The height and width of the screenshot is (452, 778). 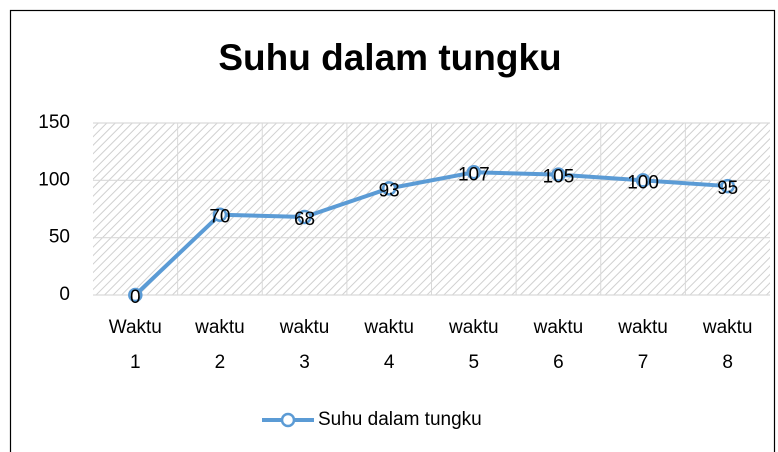 I want to click on data-label: 68, so click(x=304, y=219).